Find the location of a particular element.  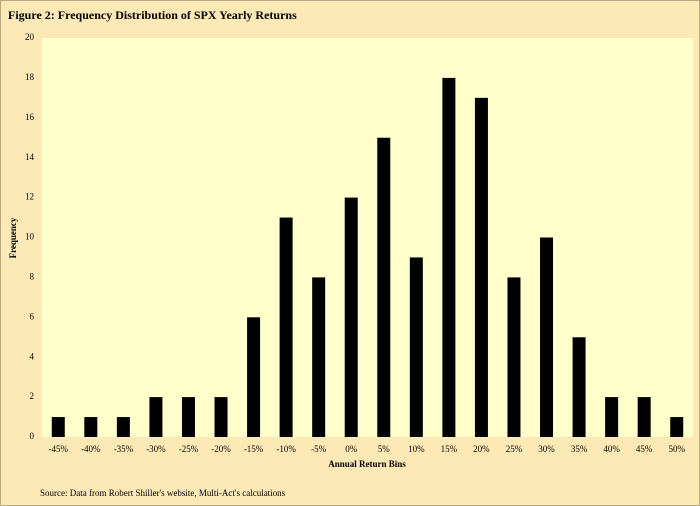

x-tick-label: 30% is located at coordinates (546, 449).